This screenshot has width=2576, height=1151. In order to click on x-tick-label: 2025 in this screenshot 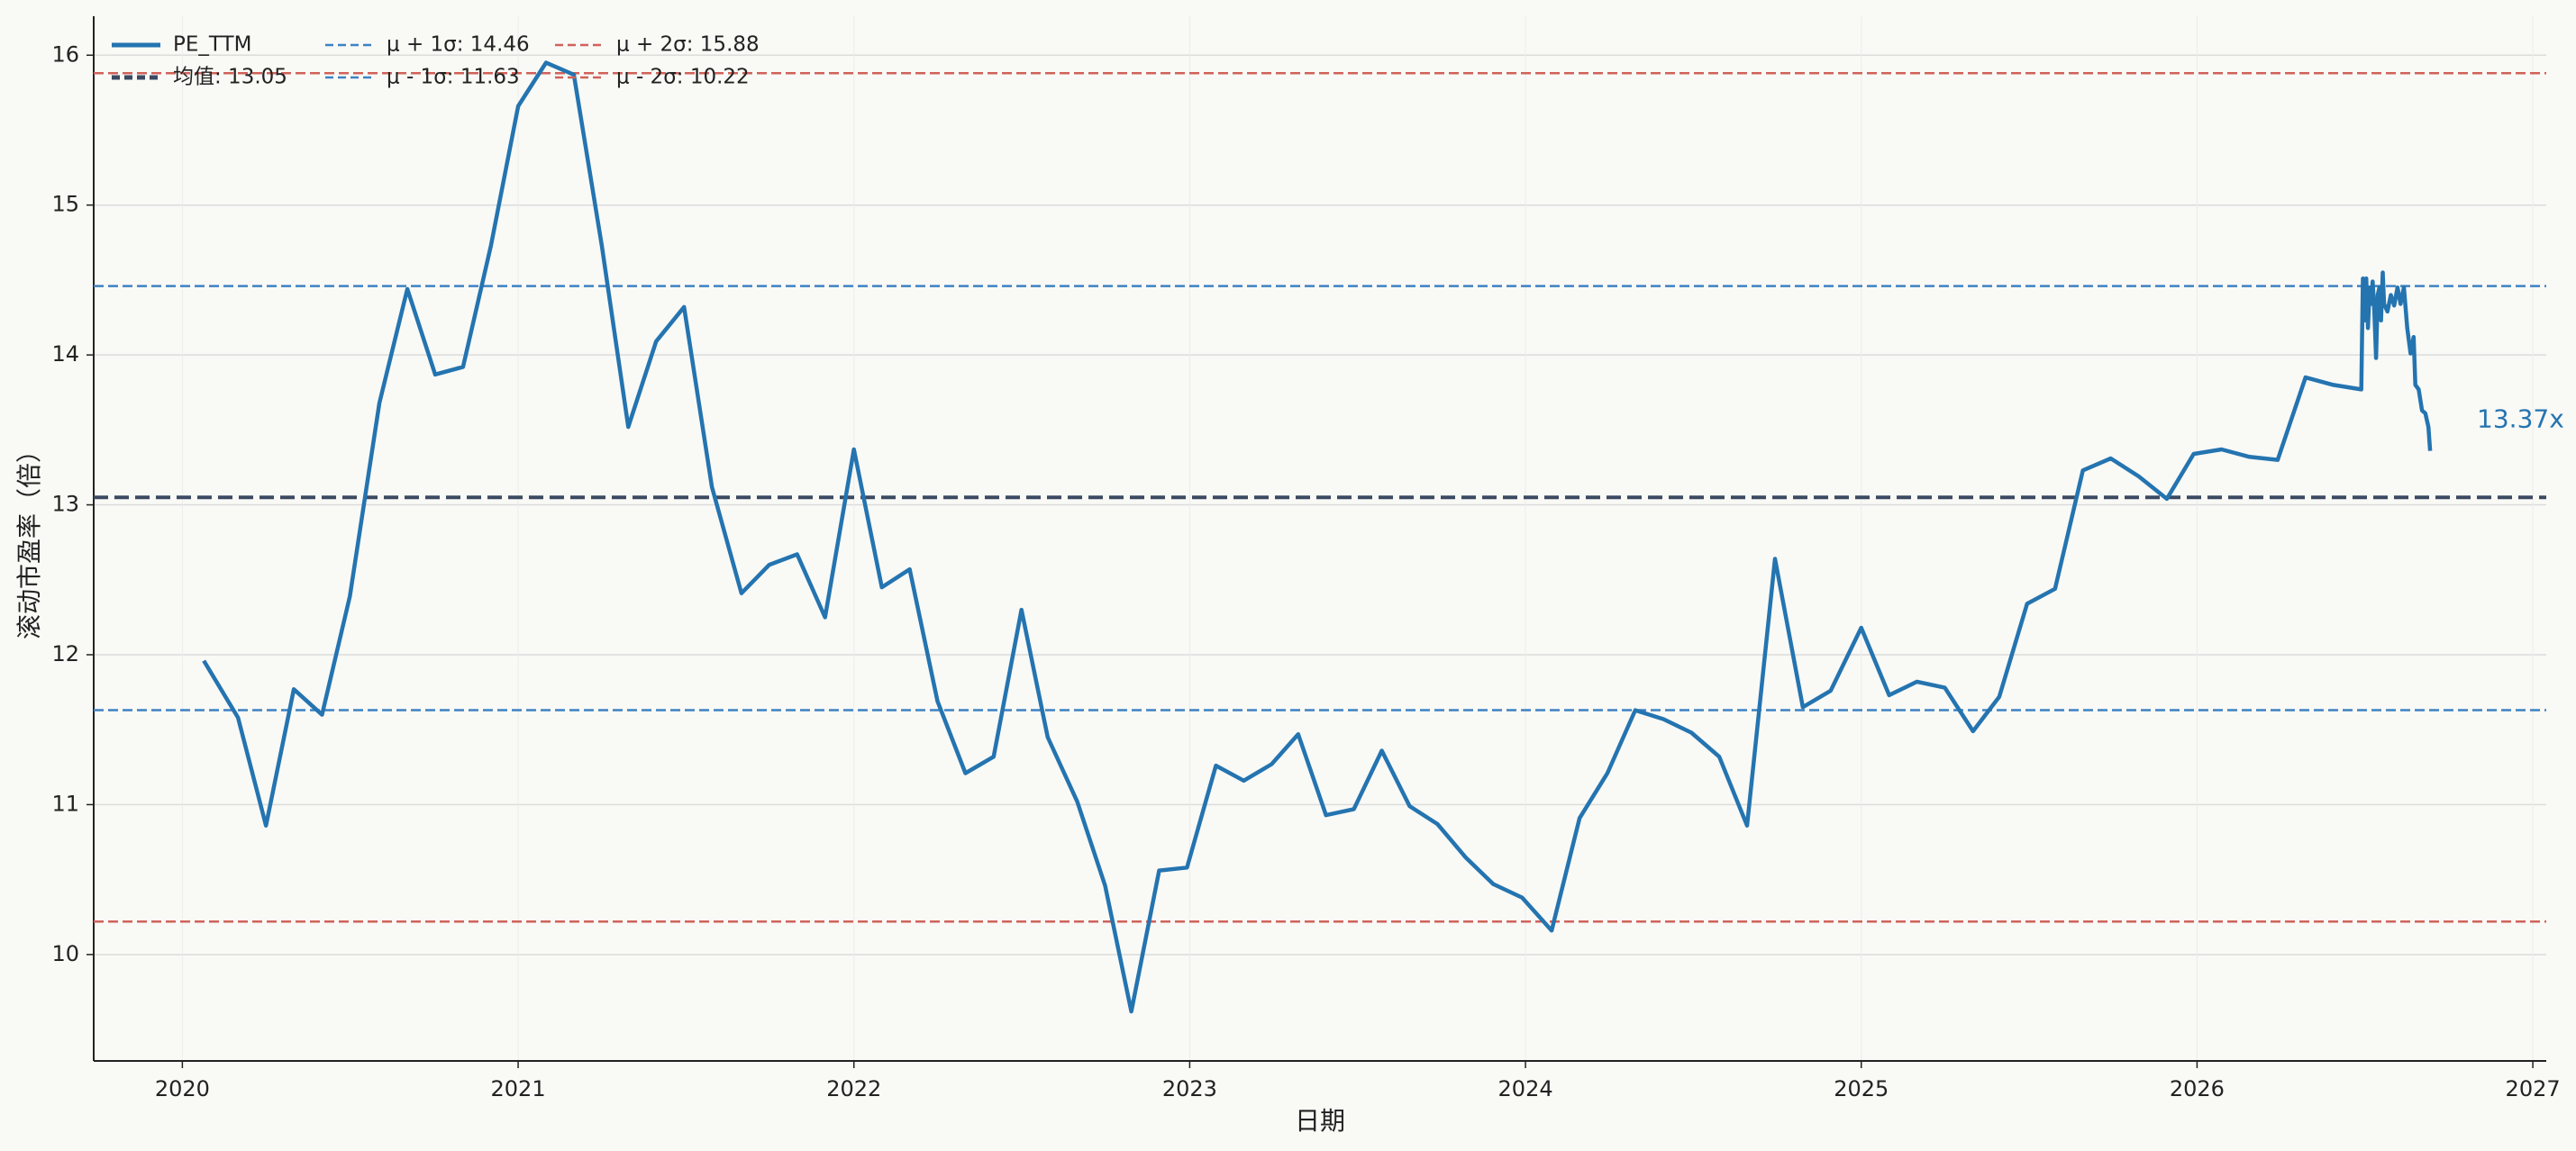, I will do `click(1861, 1088)`.